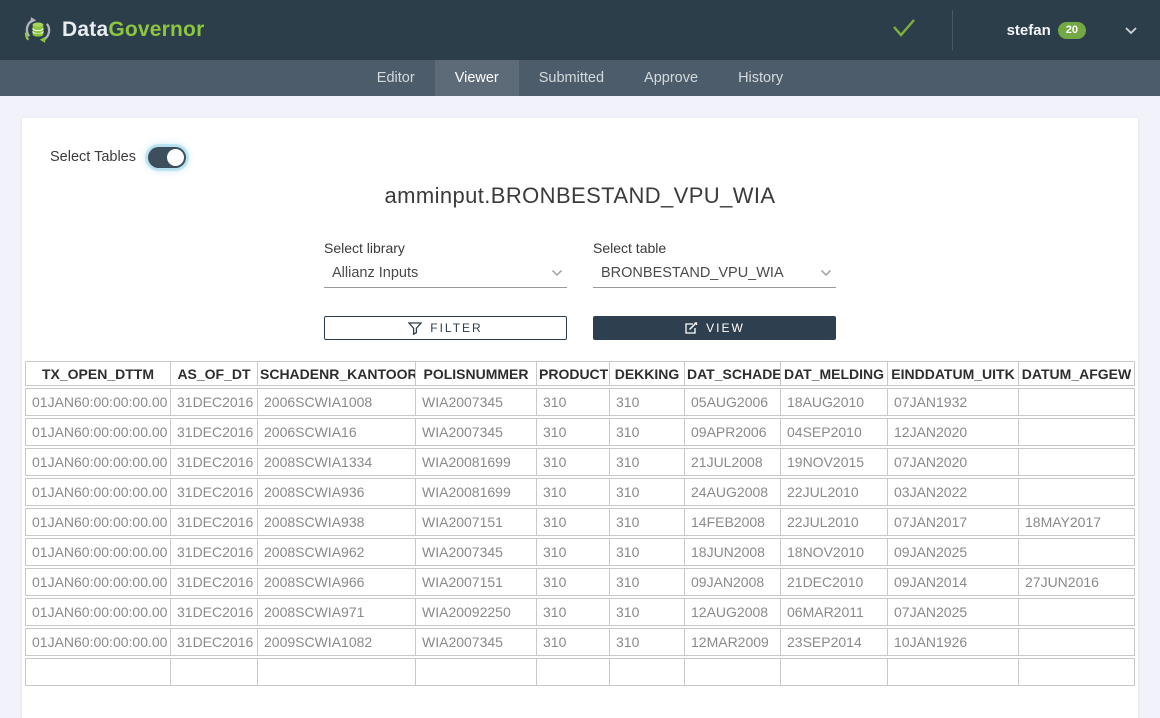 The width and height of the screenshot is (1160, 718). I want to click on table-cell: 19NOV2015, so click(834, 462).